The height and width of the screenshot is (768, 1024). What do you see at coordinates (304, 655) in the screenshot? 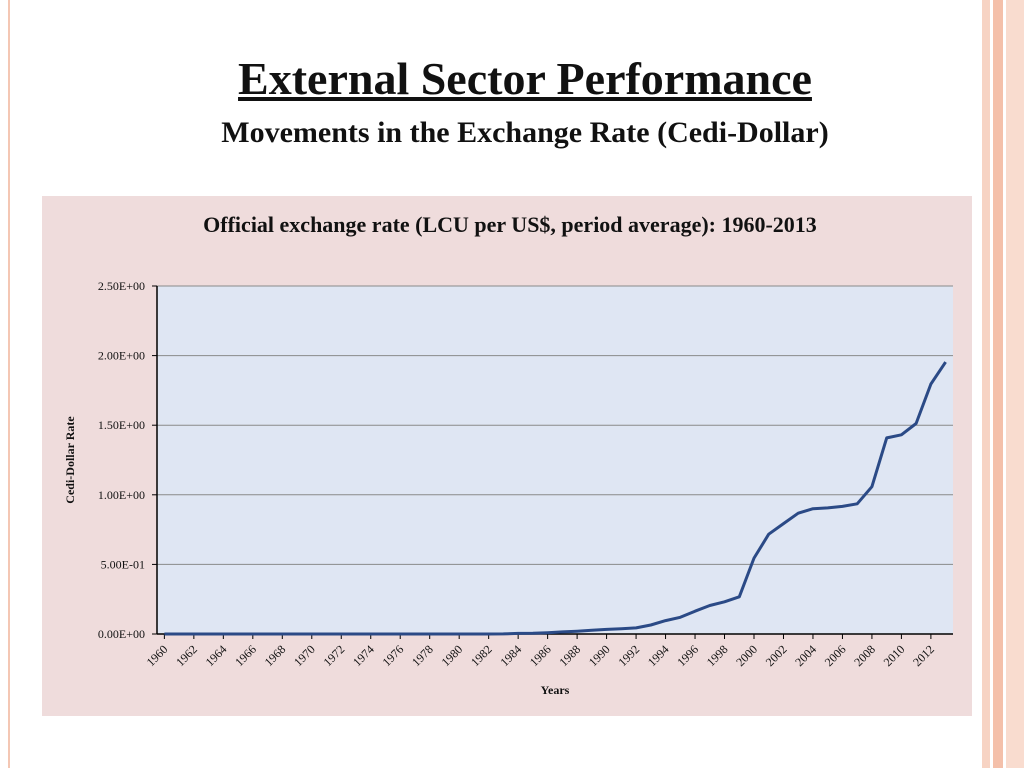
I see `x-tick-label: 1970` at bounding box center [304, 655].